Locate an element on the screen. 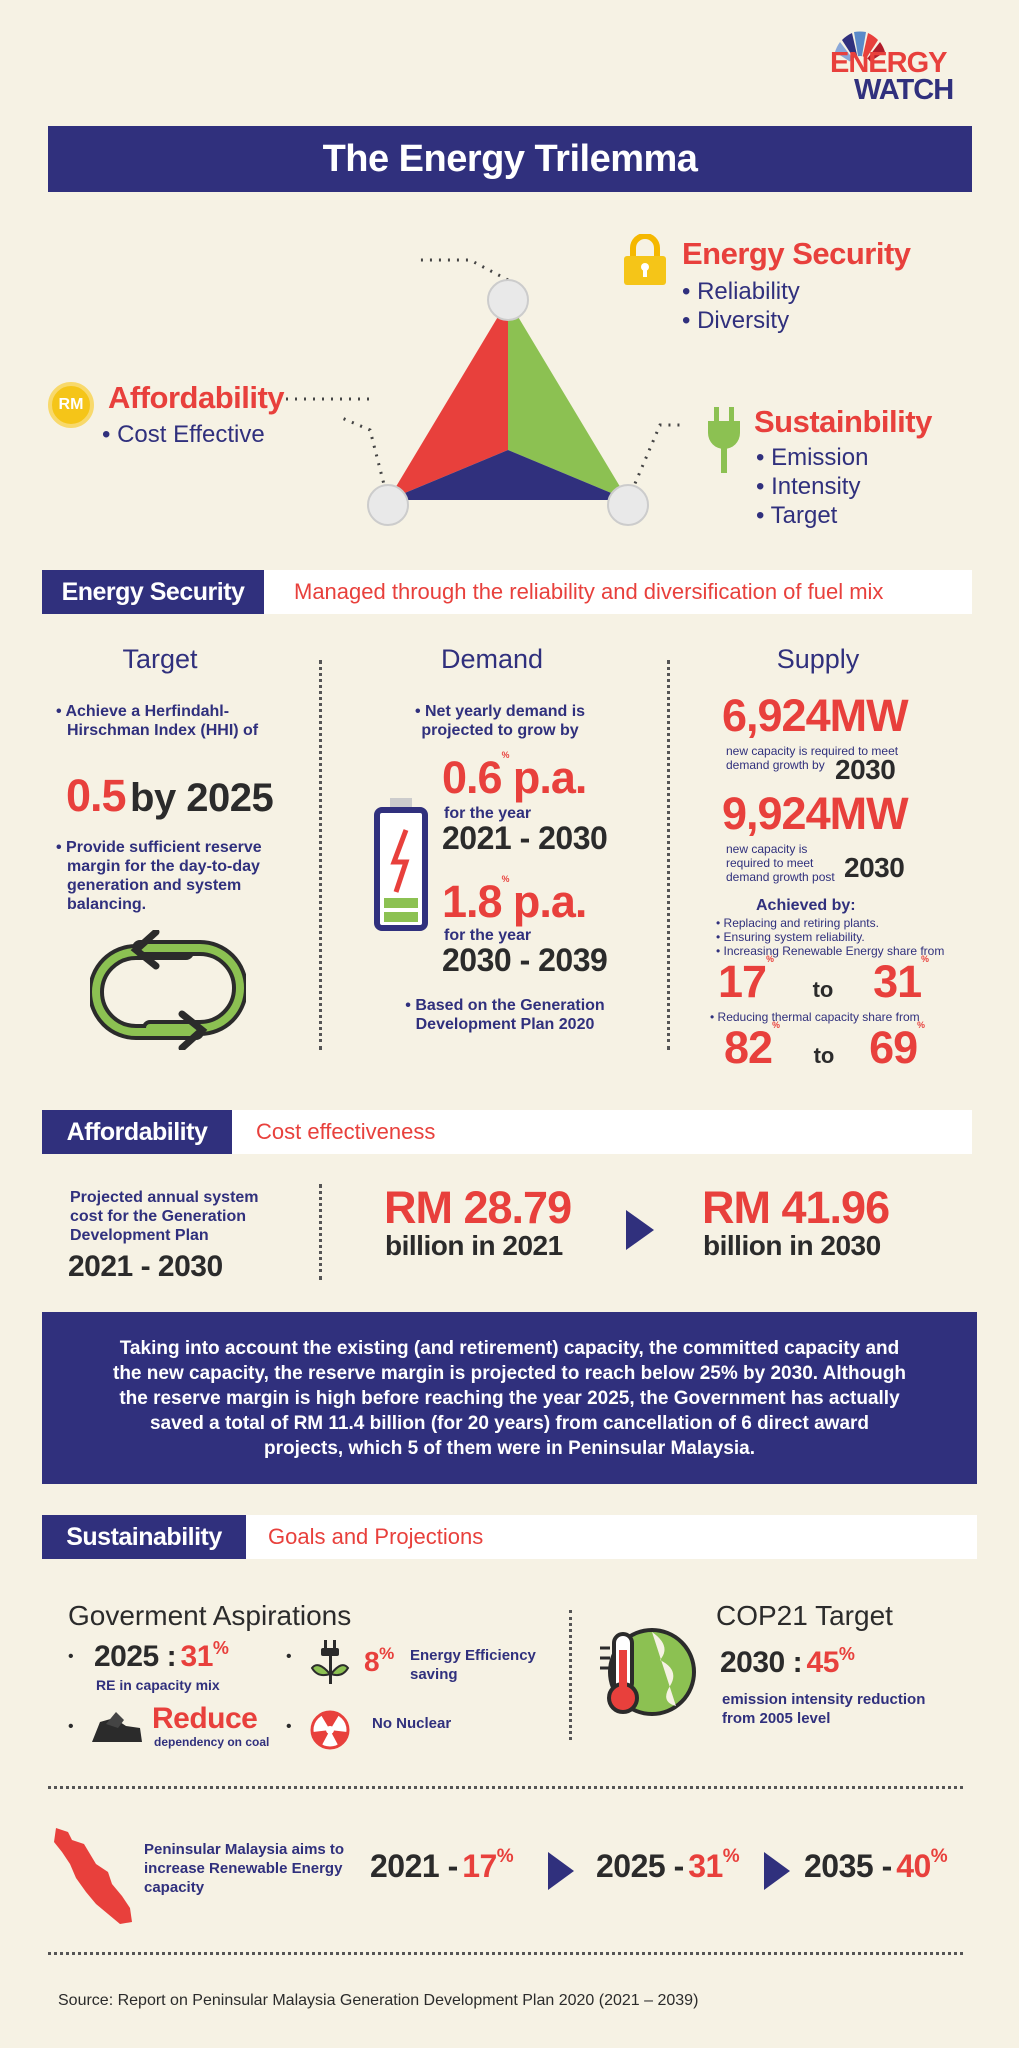 This screenshot has height=2048, width=1019. demand-rate-1: 0.6% p.a. is located at coordinates (515, 777).